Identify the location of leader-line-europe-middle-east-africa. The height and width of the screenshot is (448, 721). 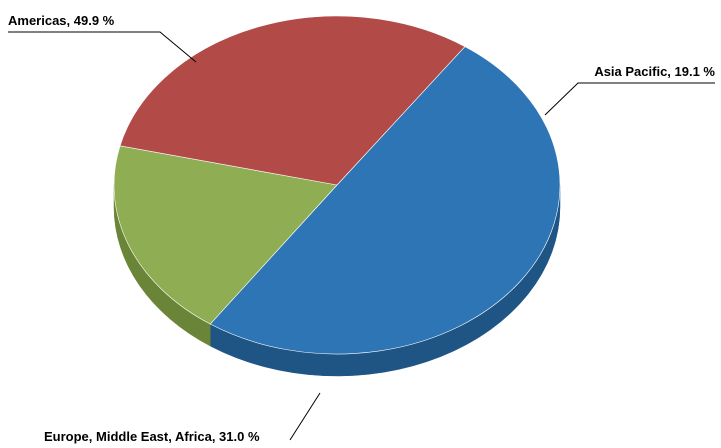
(305, 416).